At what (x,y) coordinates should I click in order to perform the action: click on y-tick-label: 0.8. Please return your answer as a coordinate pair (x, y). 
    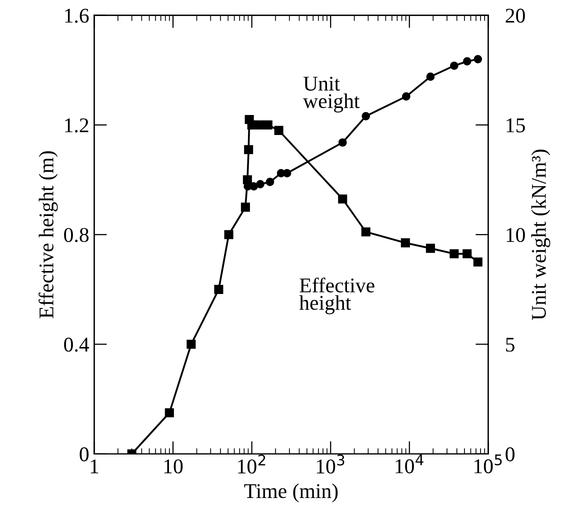
    Looking at the image, I should click on (76, 235).